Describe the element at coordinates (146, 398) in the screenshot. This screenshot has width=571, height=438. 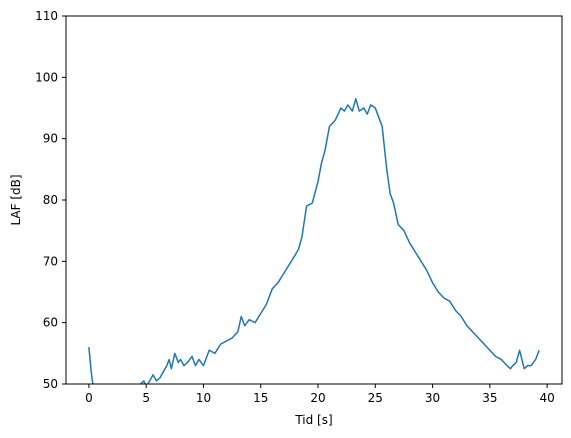
I see `x-tick-label: 5` at that location.